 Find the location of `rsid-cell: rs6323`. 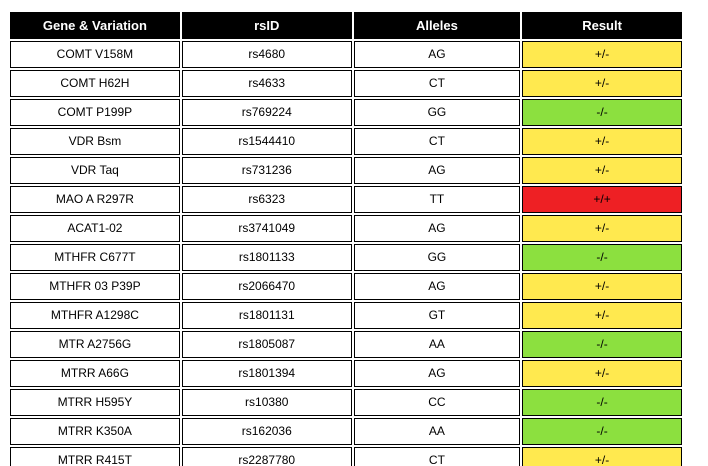

rsid-cell: rs6323 is located at coordinates (266, 199).